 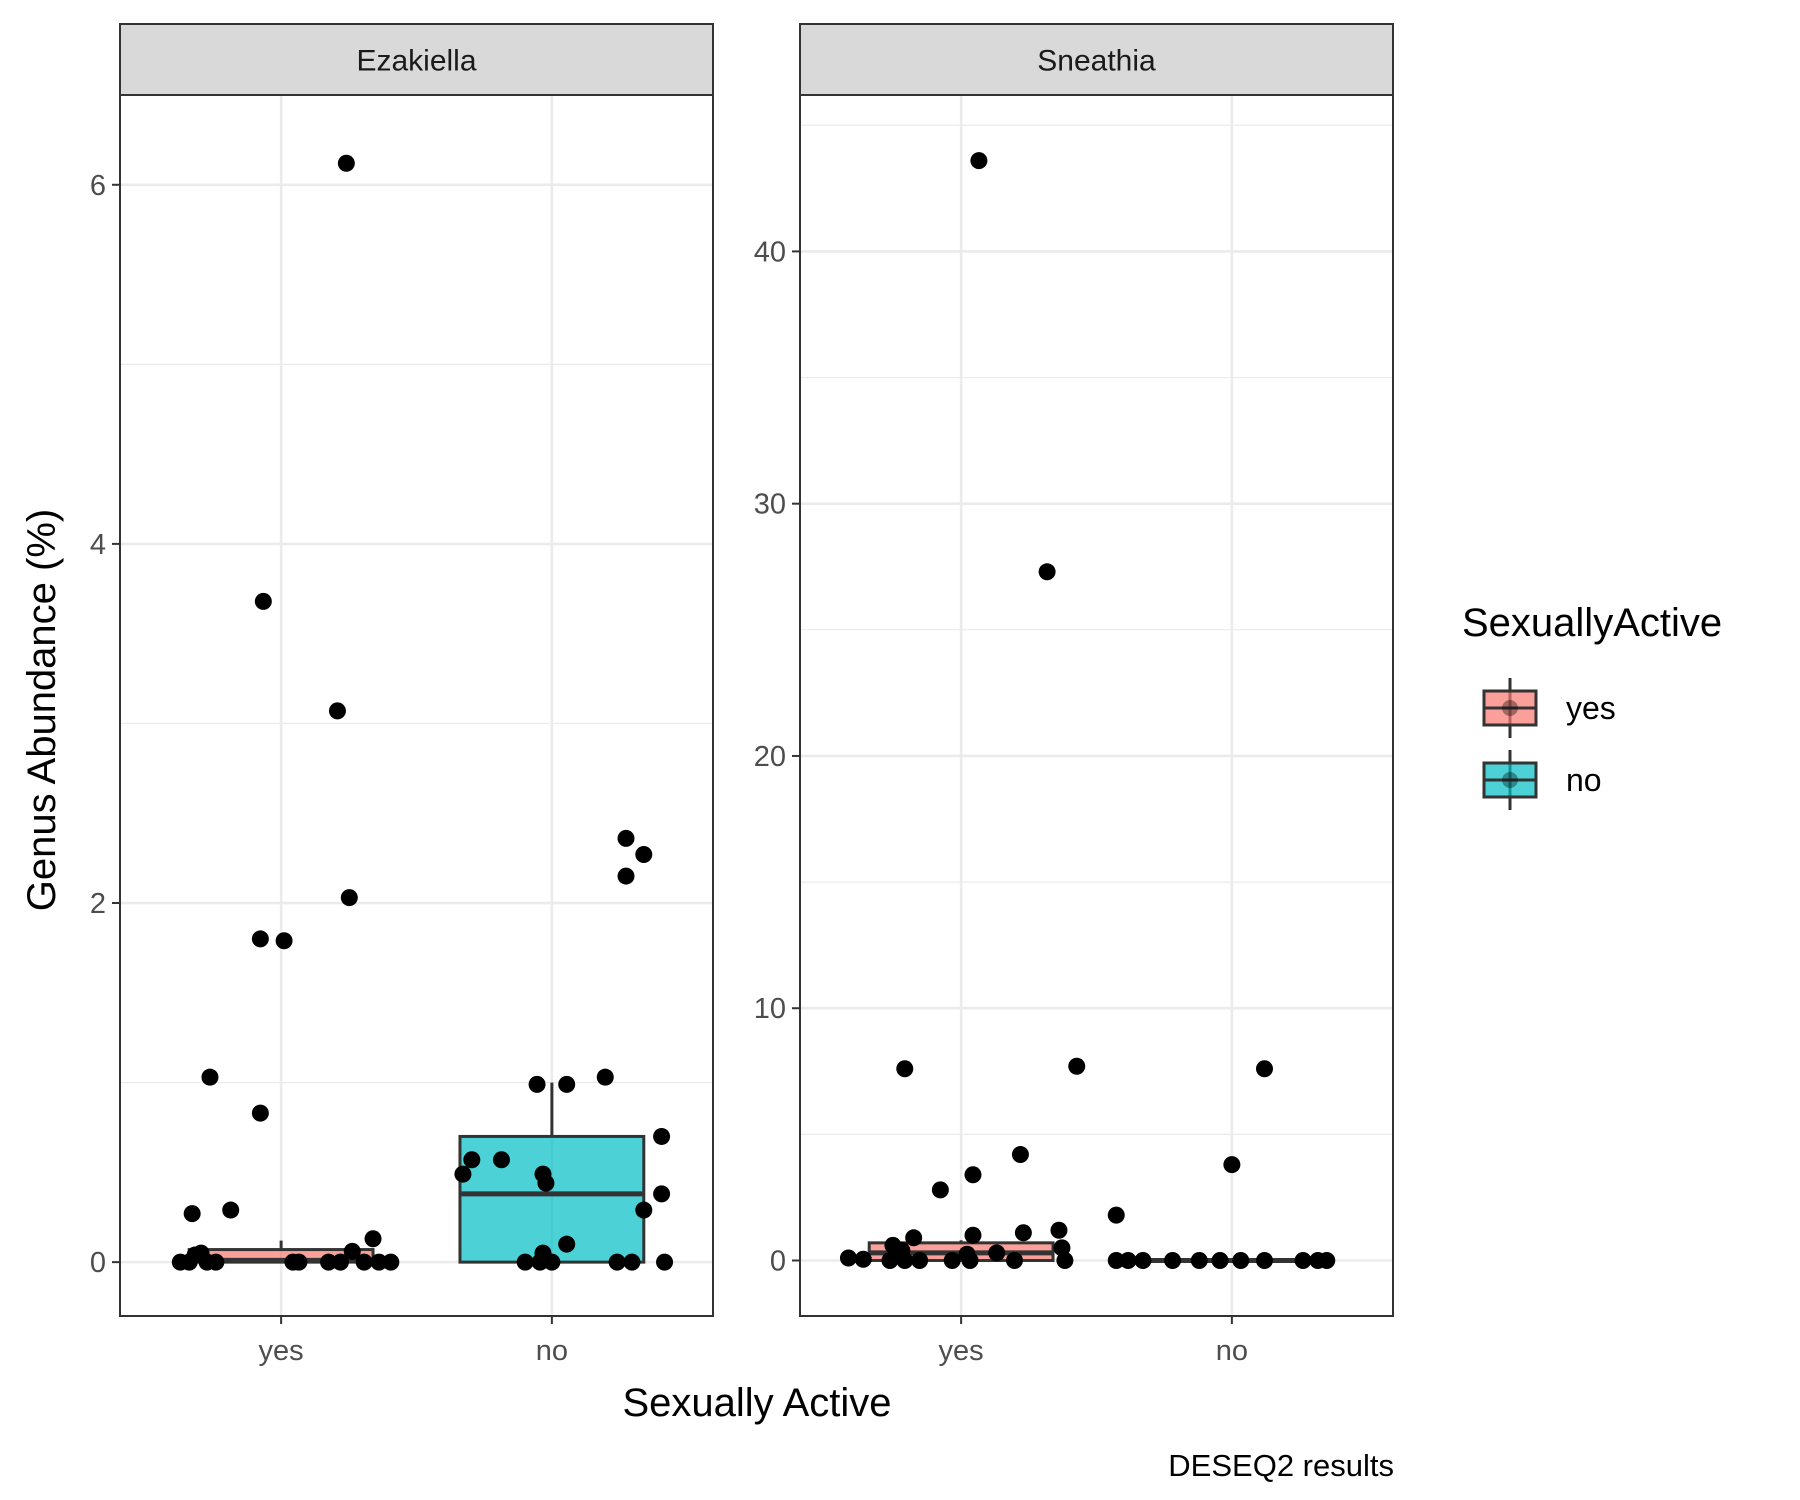 What do you see at coordinates (770, 505) in the screenshot?
I see `y-tick-label: 30` at bounding box center [770, 505].